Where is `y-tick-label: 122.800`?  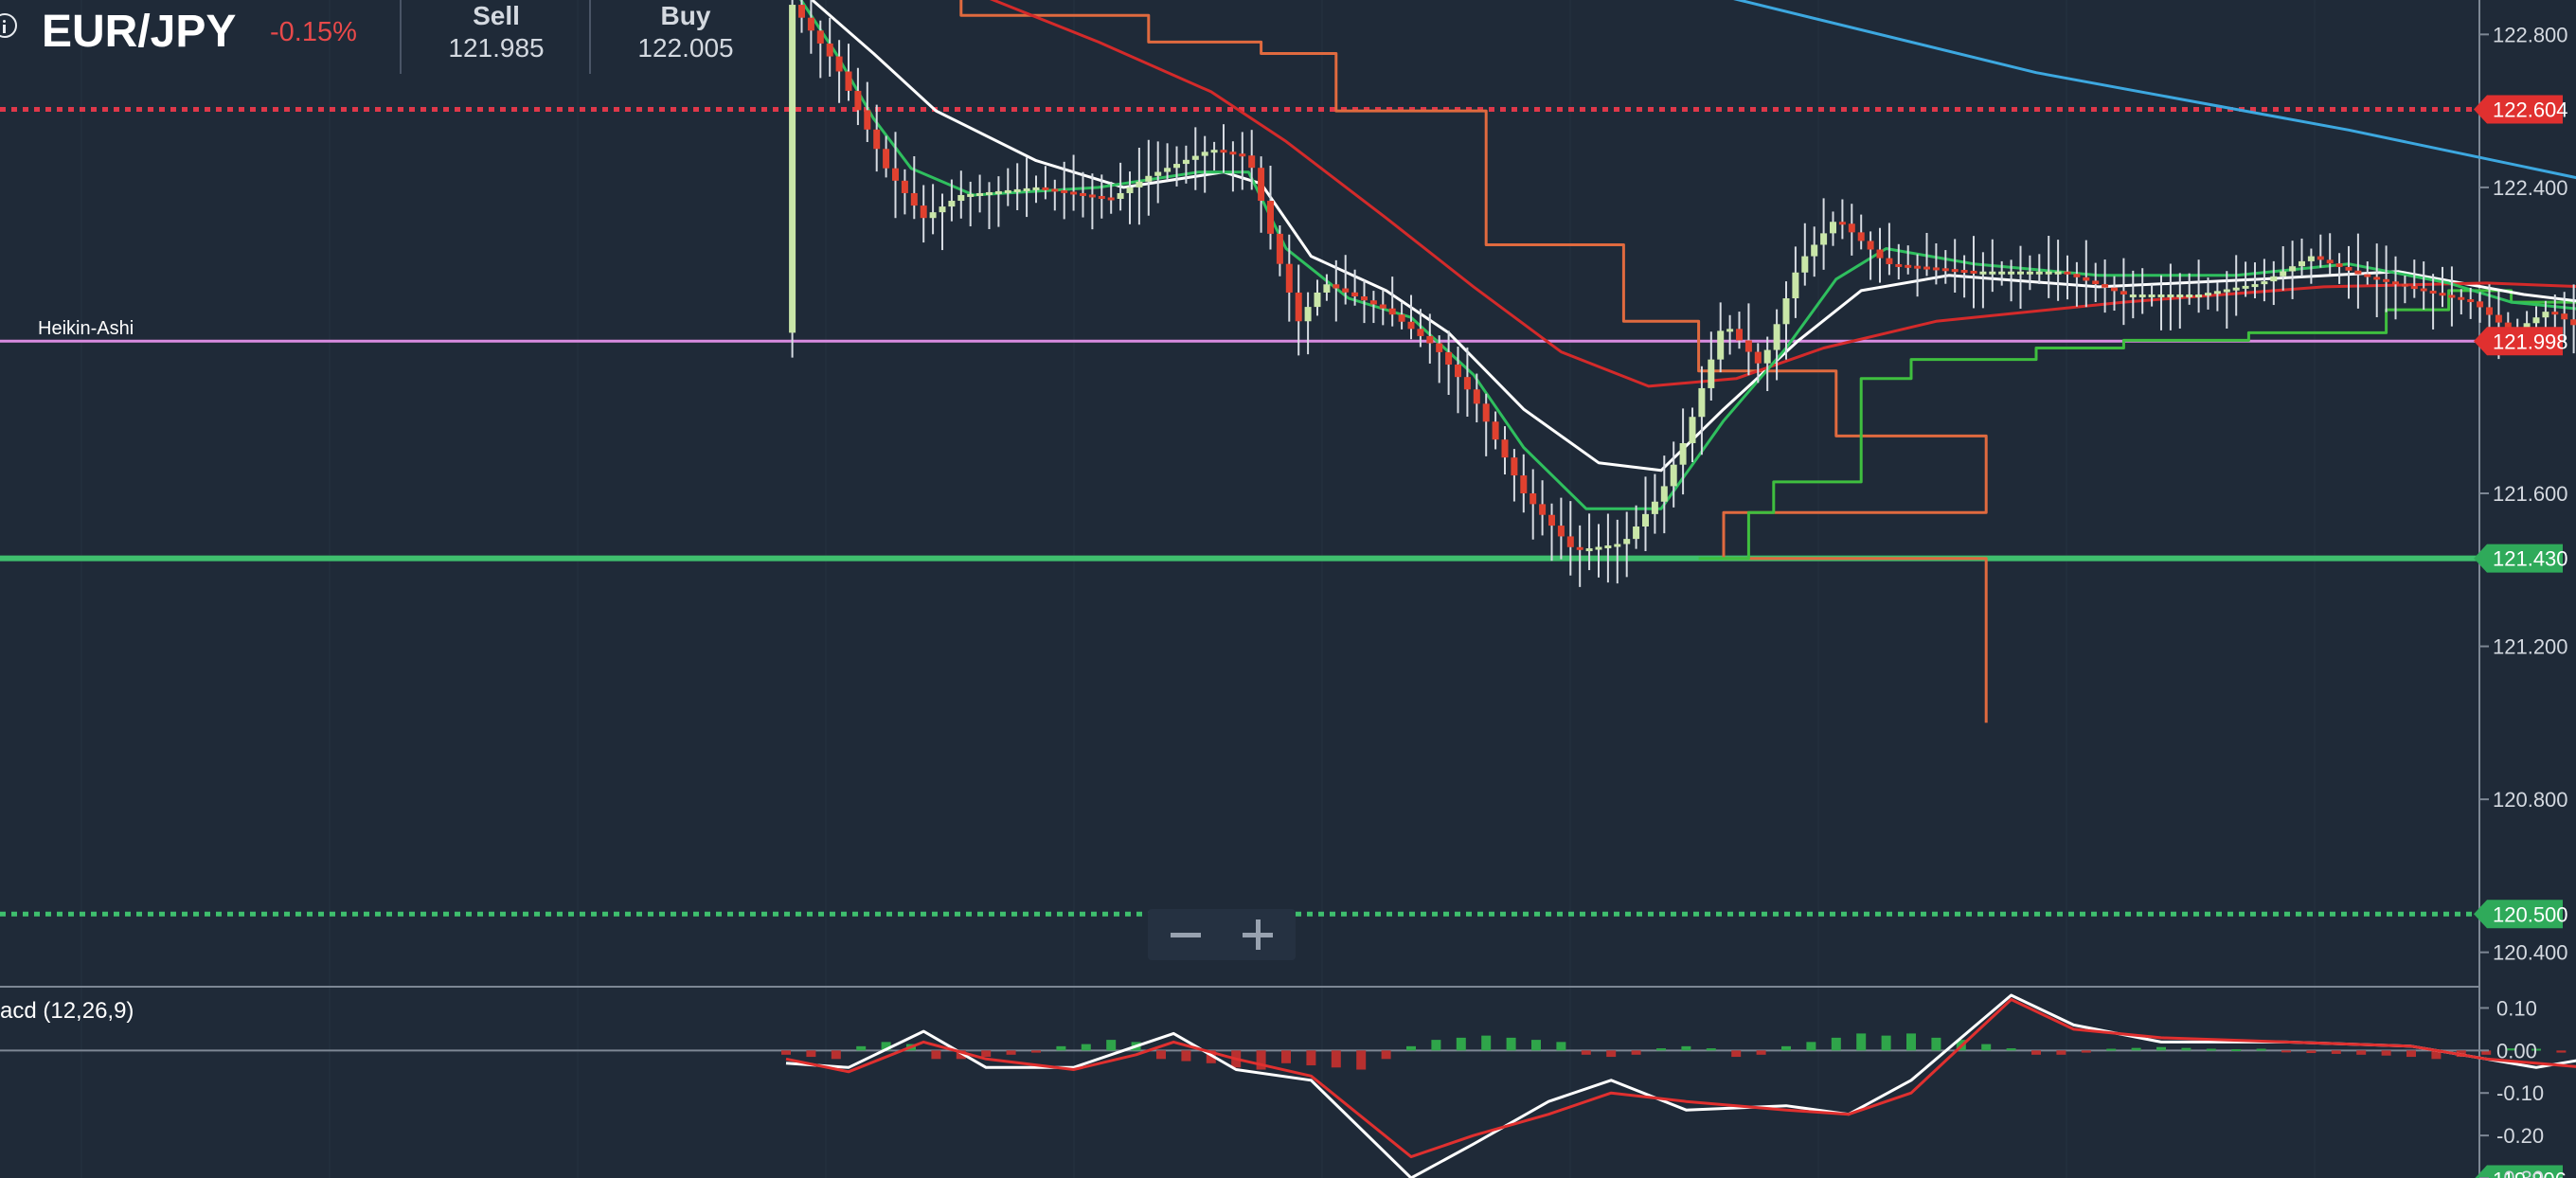
y-tick-label: 122.800 is located at coordinates (2530, 34).